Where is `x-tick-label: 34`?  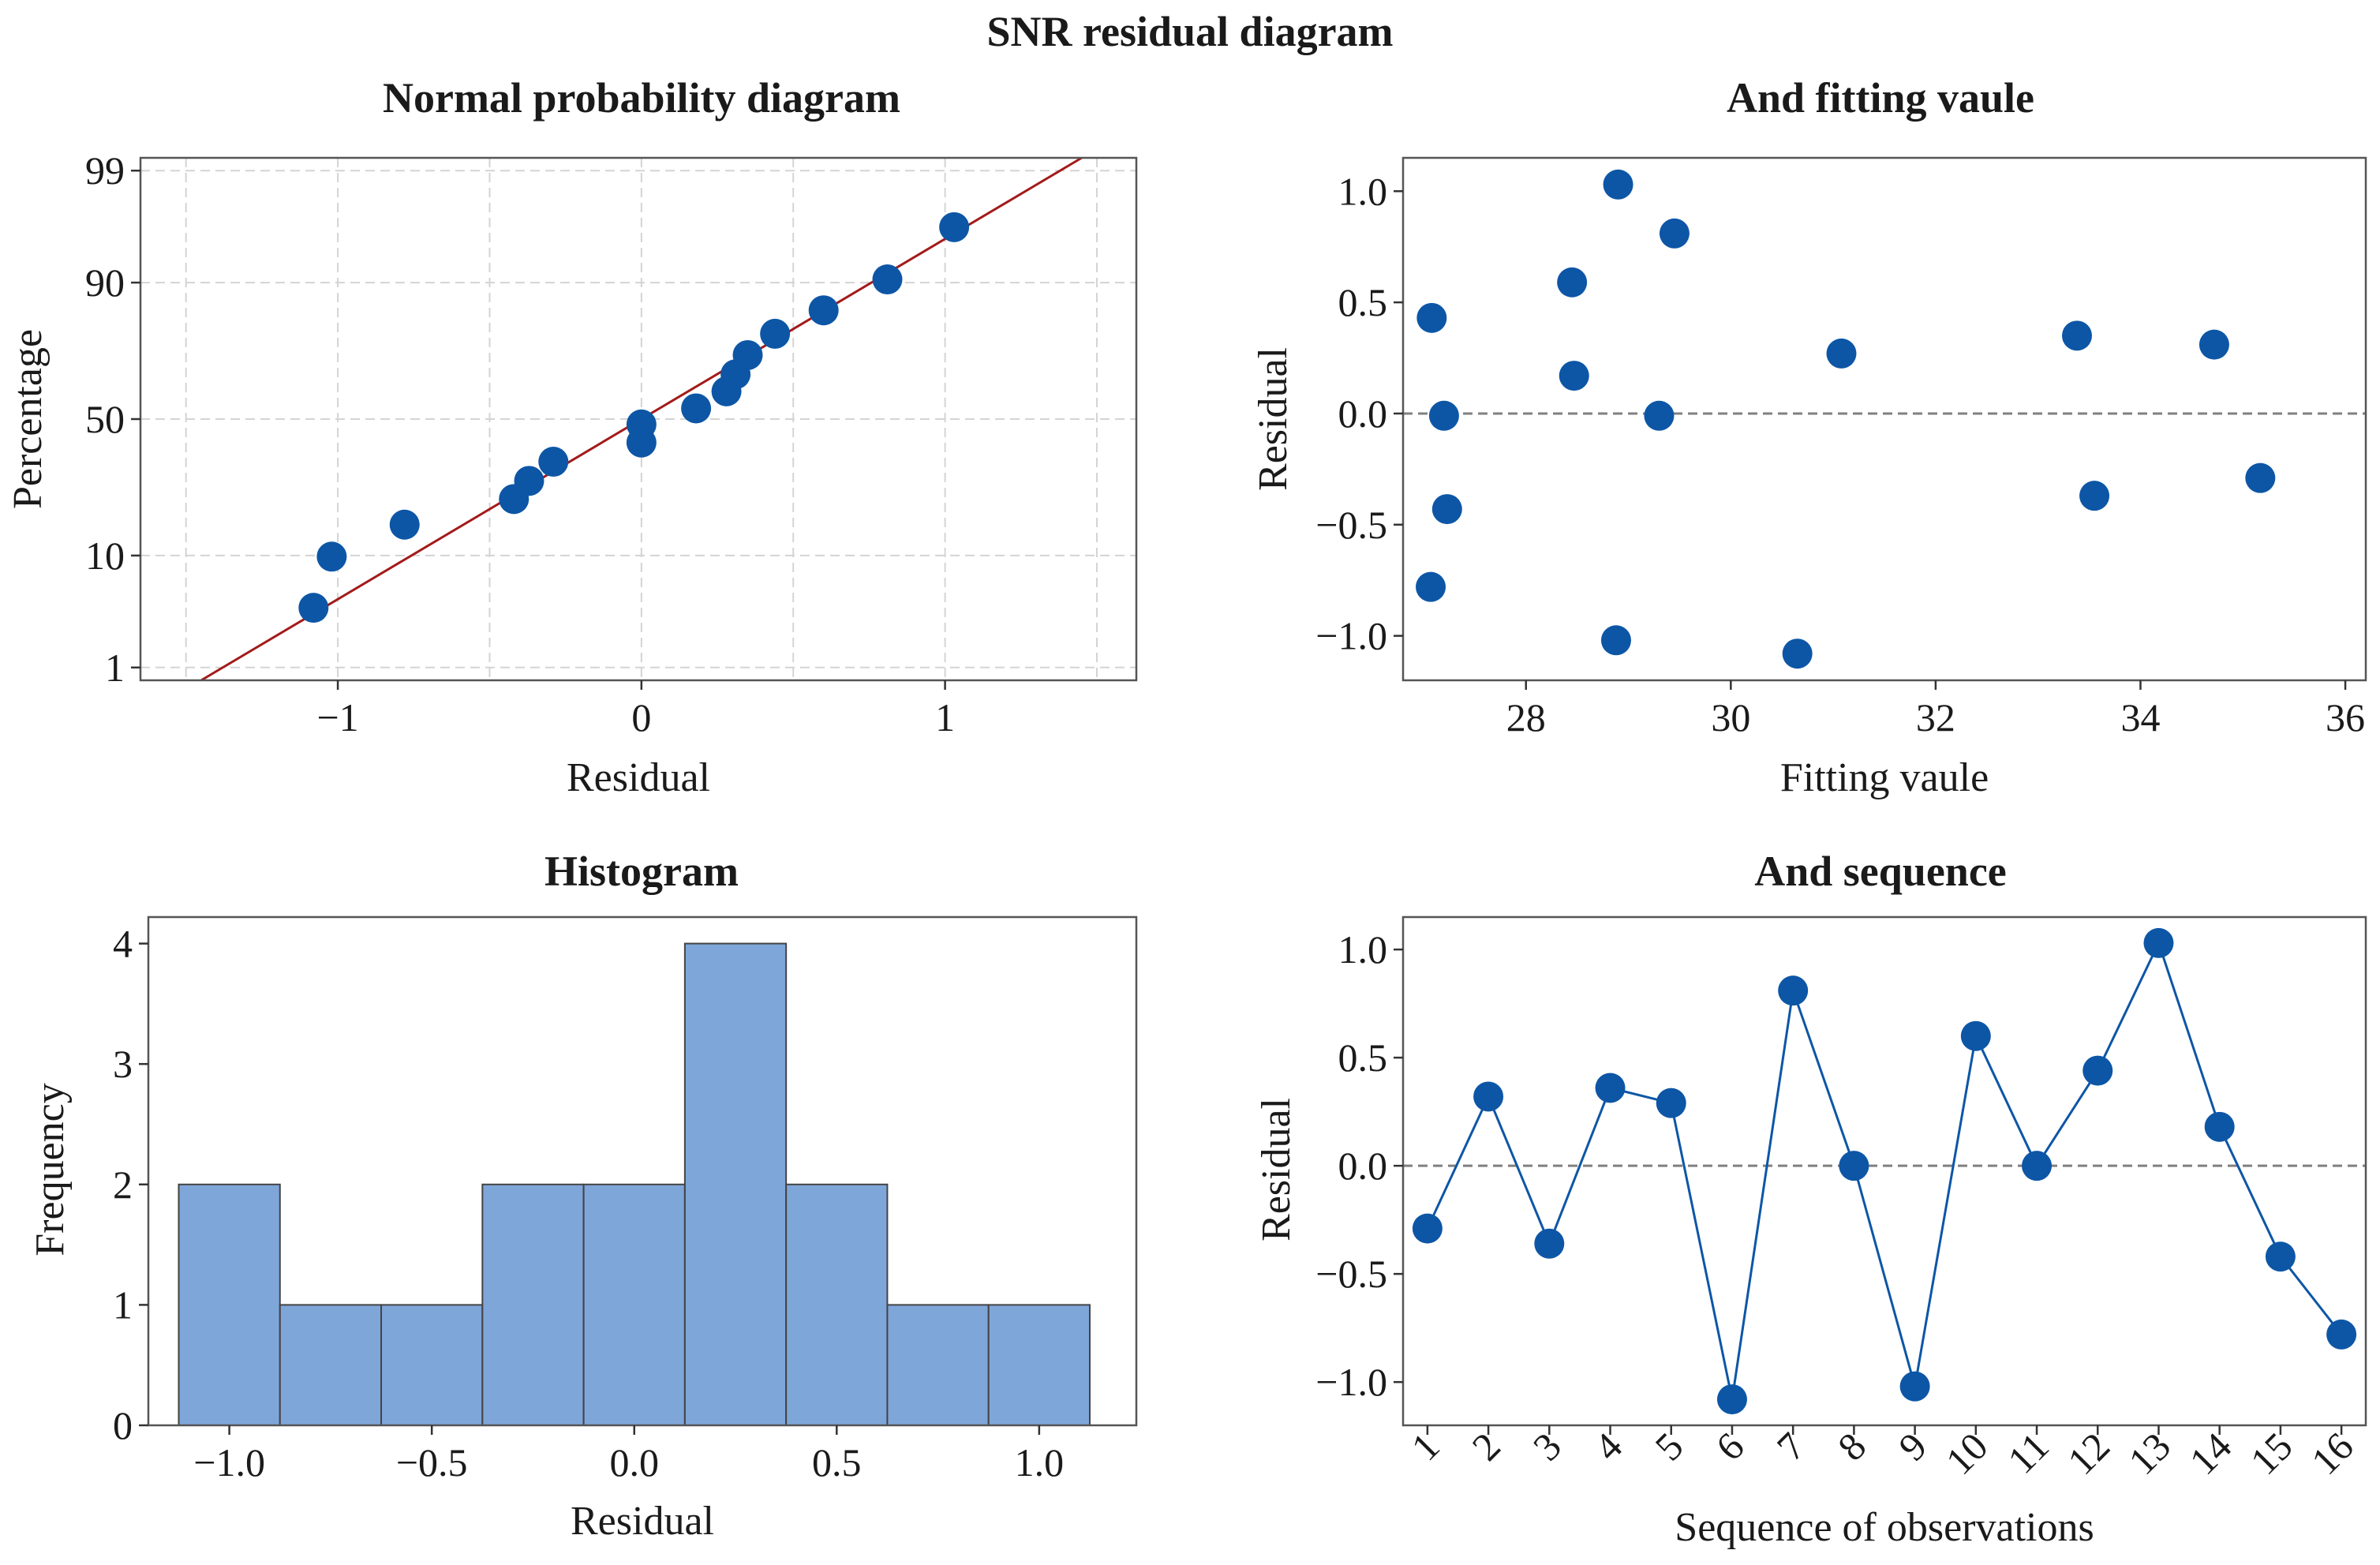 x-tick-label: 34 is located at coordinates (2140, 717).